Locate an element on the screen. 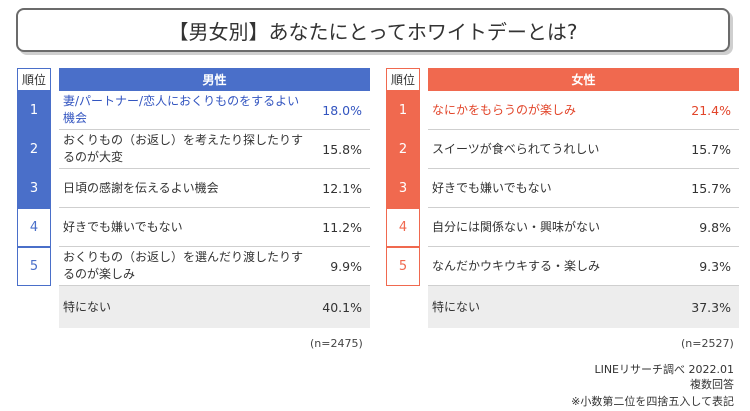 This screenshot has width=750, height=411. row-label: なんだかウキウキする・楽しみ is located at coordinates (516, 265).